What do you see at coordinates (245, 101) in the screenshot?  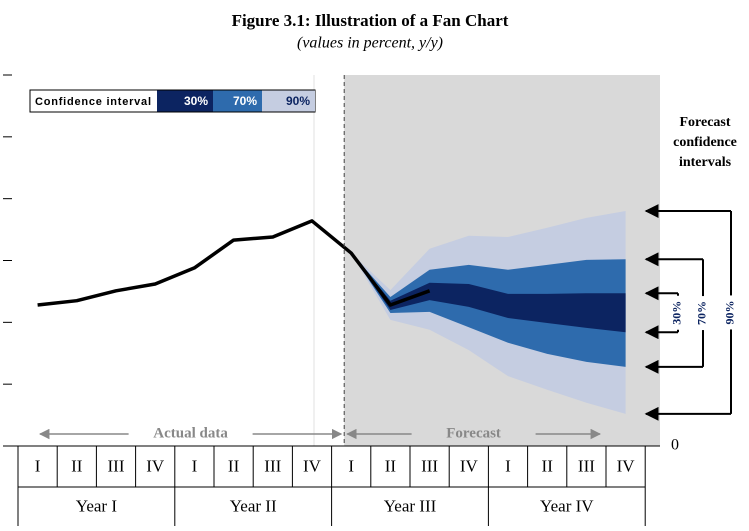 I see `legend-label: 70%` at bounding box center [245, 101].